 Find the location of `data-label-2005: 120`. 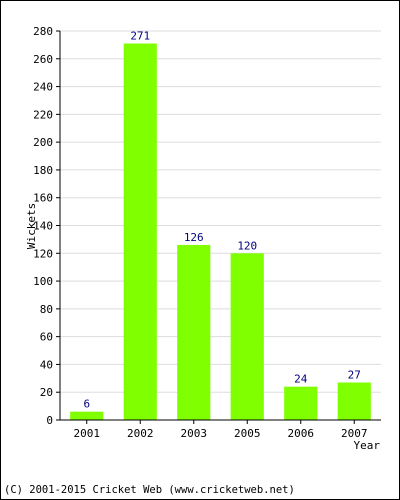

data-label-2005: 120 is located at coordinates (247, 245).